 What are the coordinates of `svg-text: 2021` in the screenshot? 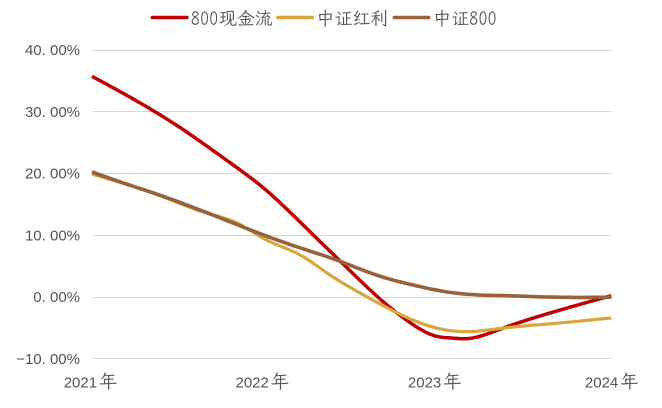 It's located at (80, 383).